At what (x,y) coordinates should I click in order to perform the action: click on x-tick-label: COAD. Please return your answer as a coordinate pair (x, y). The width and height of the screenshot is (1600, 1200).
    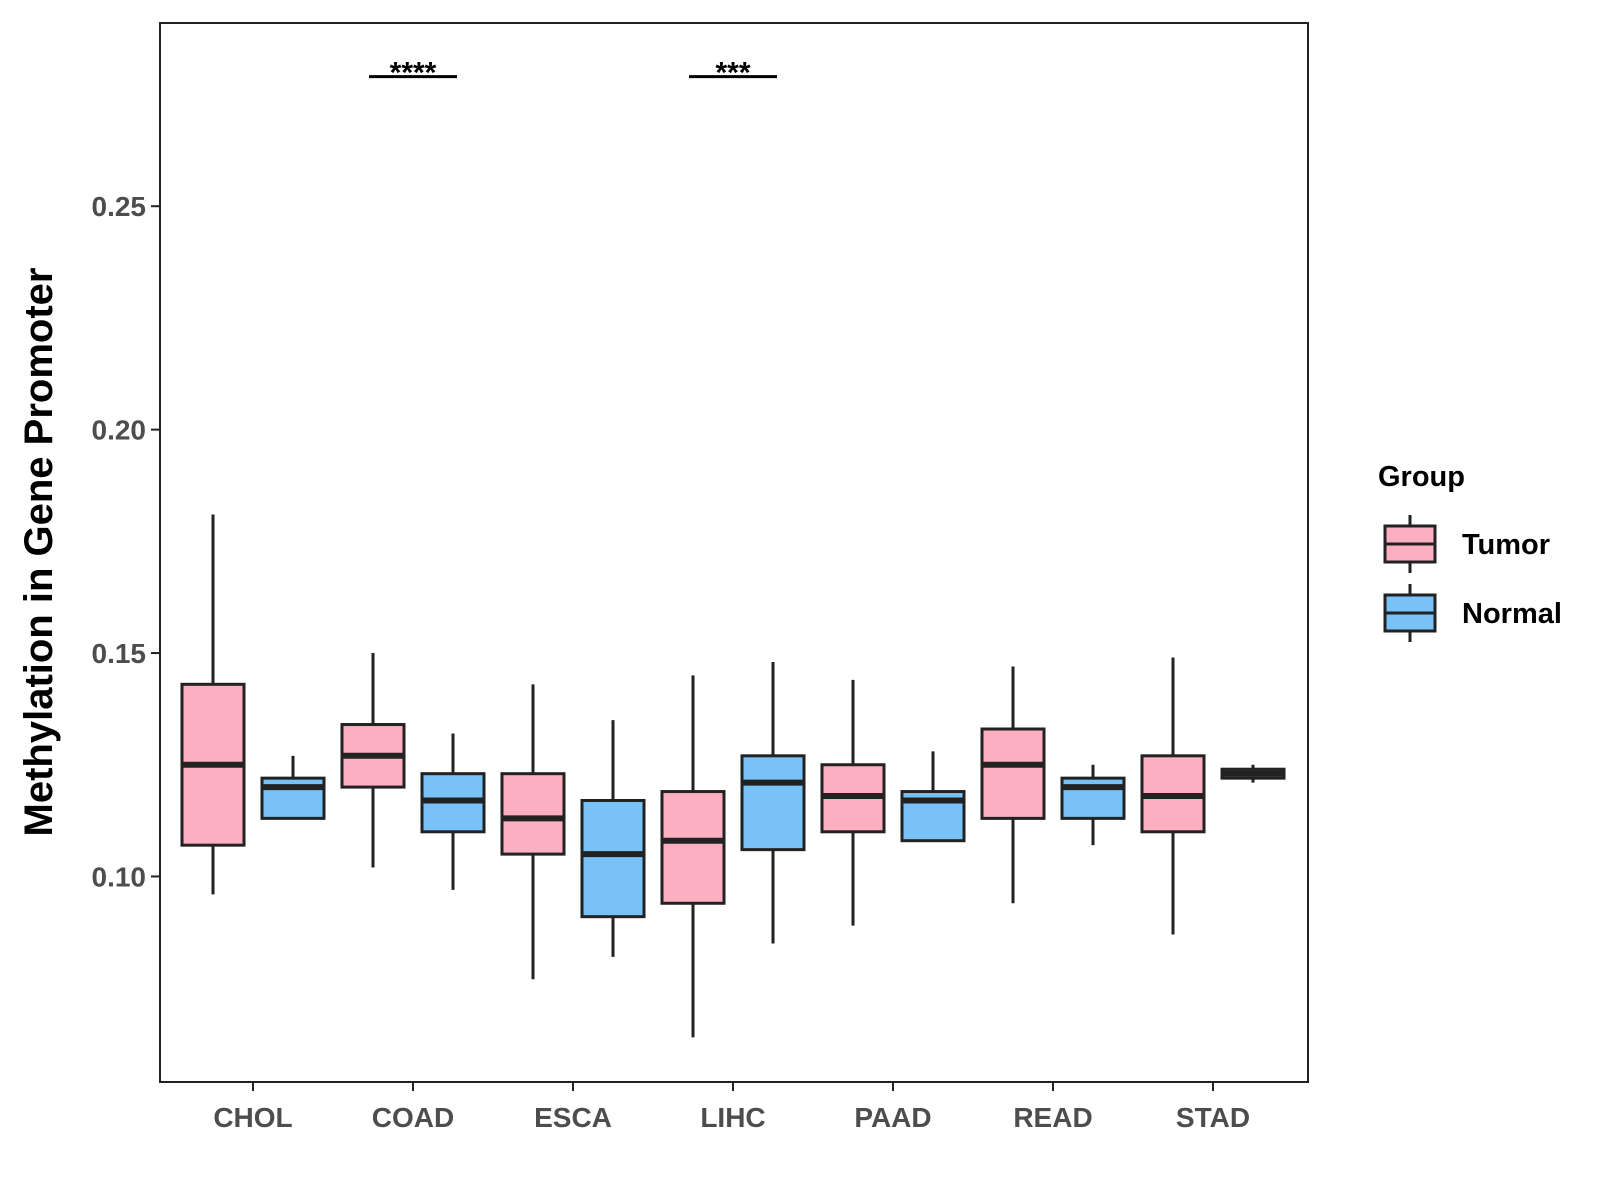
    Looking at the image, I should click on (413, 1117).